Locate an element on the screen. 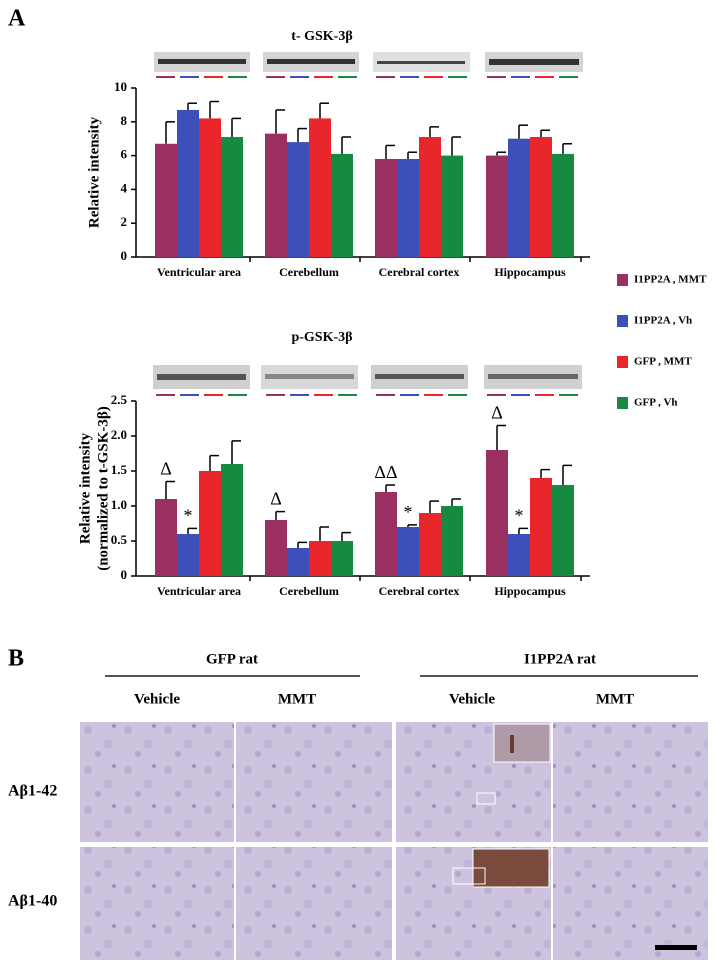 The image size is (717, 968). group-label: GFP rat is located at coordinates (232, 659).